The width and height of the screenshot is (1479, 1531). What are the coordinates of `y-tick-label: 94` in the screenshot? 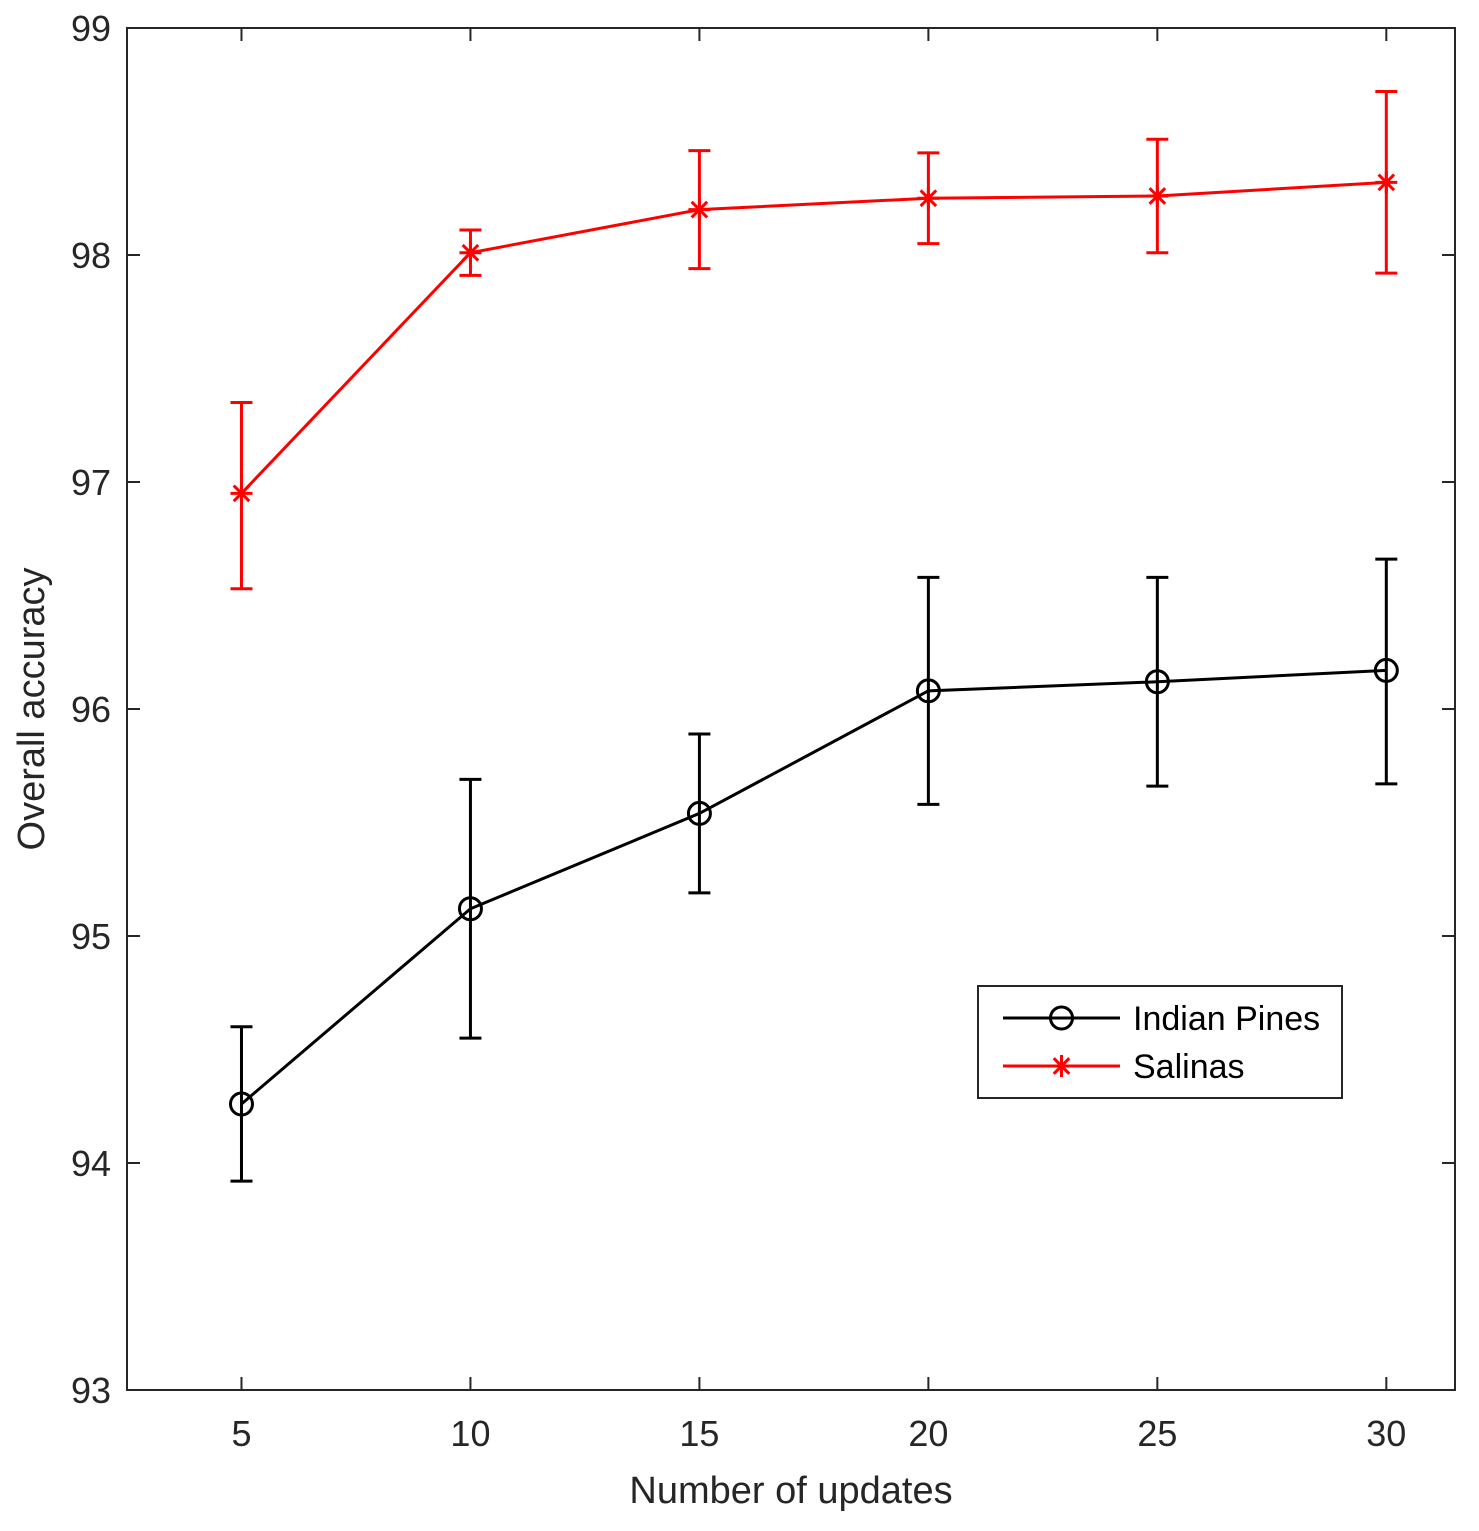 It's located at (91, 1163).